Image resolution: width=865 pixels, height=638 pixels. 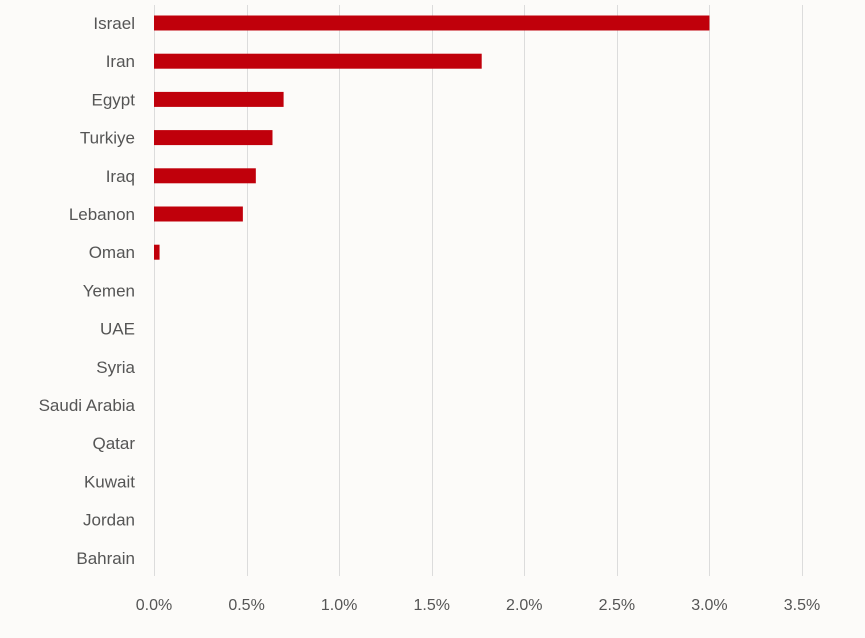 What do you see at coordinates (114, 99) in the screenshot?
I see `category-label: Egypt` at bounding box center [114, 99].